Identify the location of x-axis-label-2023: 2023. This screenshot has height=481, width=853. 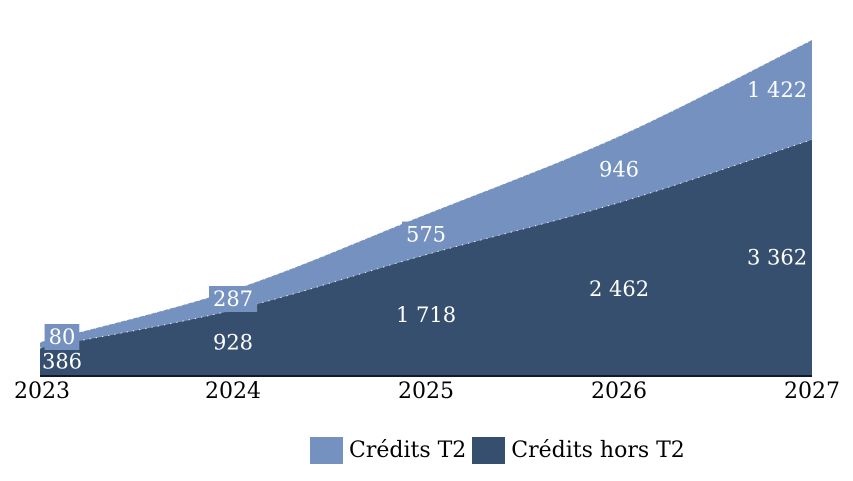
(42, 391).